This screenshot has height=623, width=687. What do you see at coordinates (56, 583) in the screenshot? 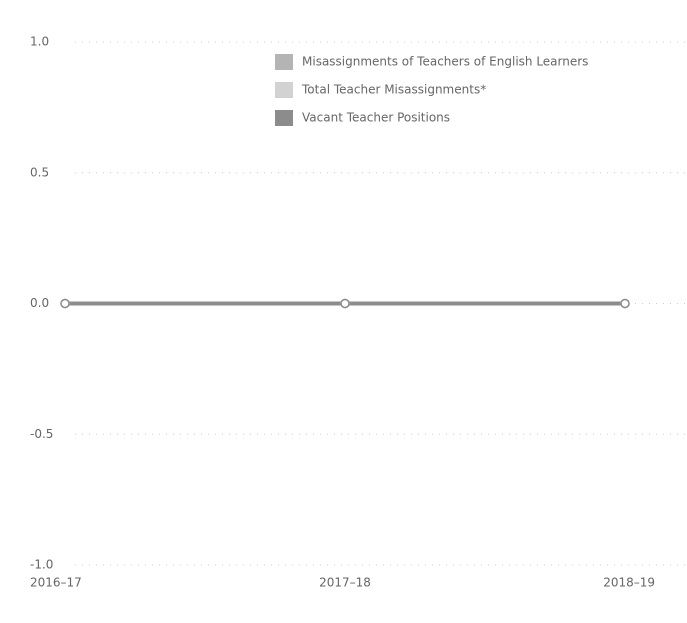
I see `x-tick-label: 2016–17` at bounding box center [56, 583].